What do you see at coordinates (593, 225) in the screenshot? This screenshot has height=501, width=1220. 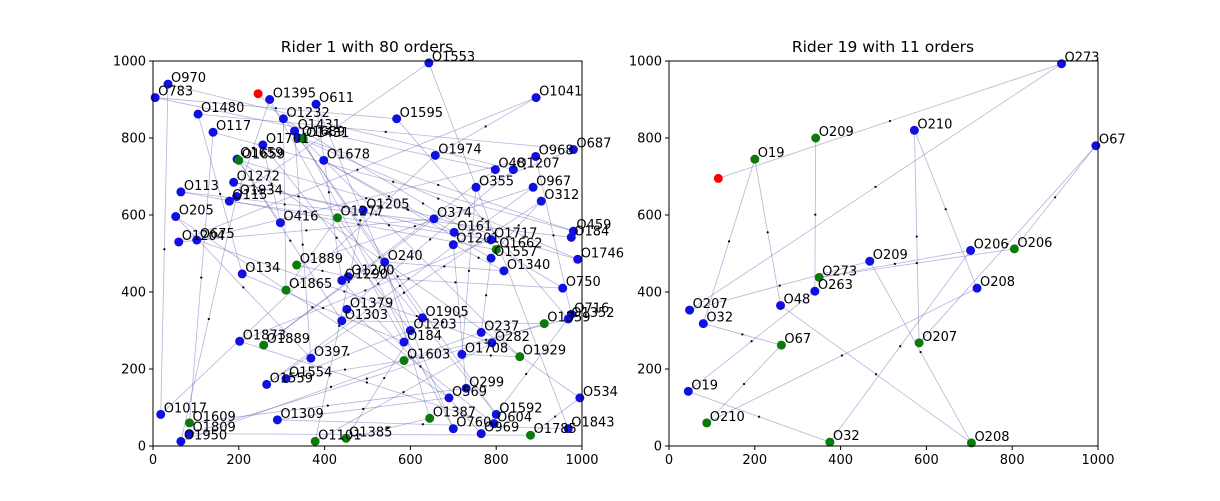 I see `order-label: O459` at bounding box center [593, 225].